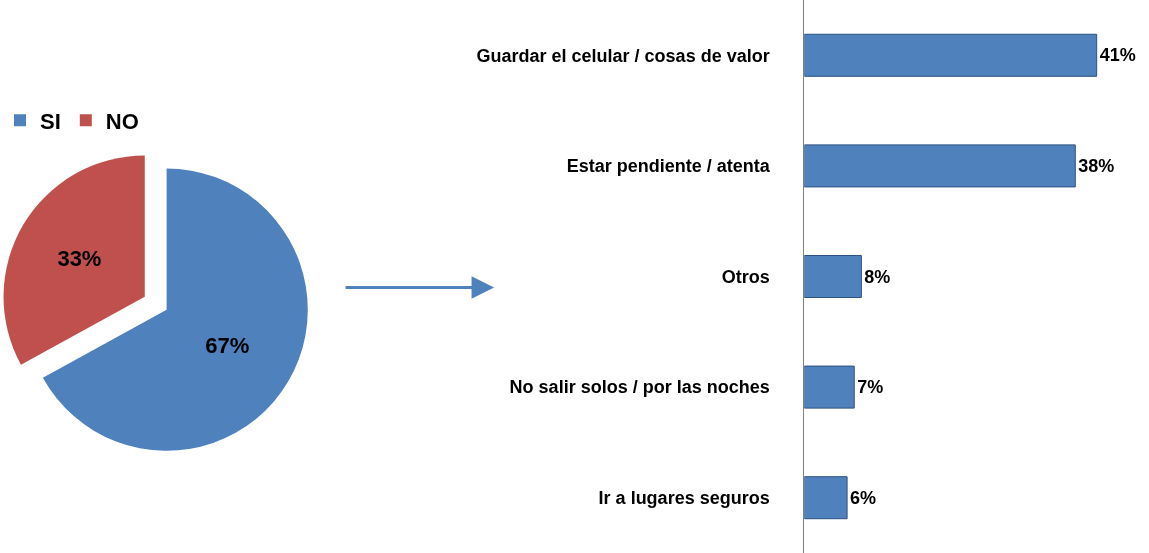 This screenshot has height=553, width=1149. I want to click on data-label: 6%, so click(863, 497).